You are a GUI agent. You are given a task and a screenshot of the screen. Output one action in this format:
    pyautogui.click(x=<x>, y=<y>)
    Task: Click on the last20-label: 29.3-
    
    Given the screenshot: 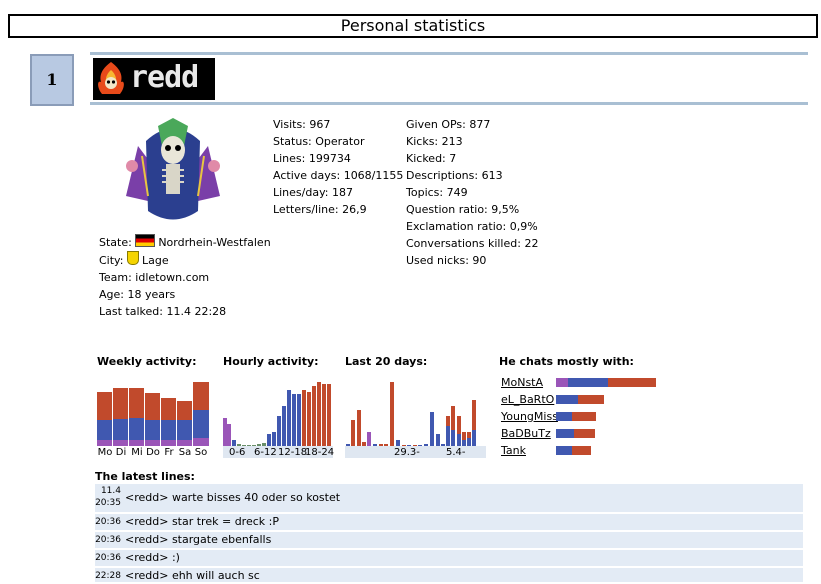 What is the action you would take?
    pyautogui.click(x=407, y=452)
    